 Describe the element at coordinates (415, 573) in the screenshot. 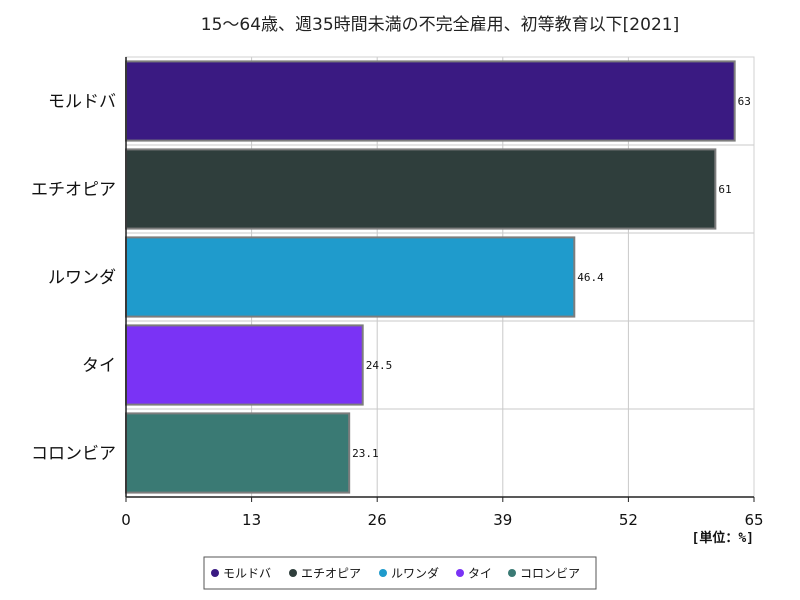

I see `legend-label: ルワンダ` at that location.